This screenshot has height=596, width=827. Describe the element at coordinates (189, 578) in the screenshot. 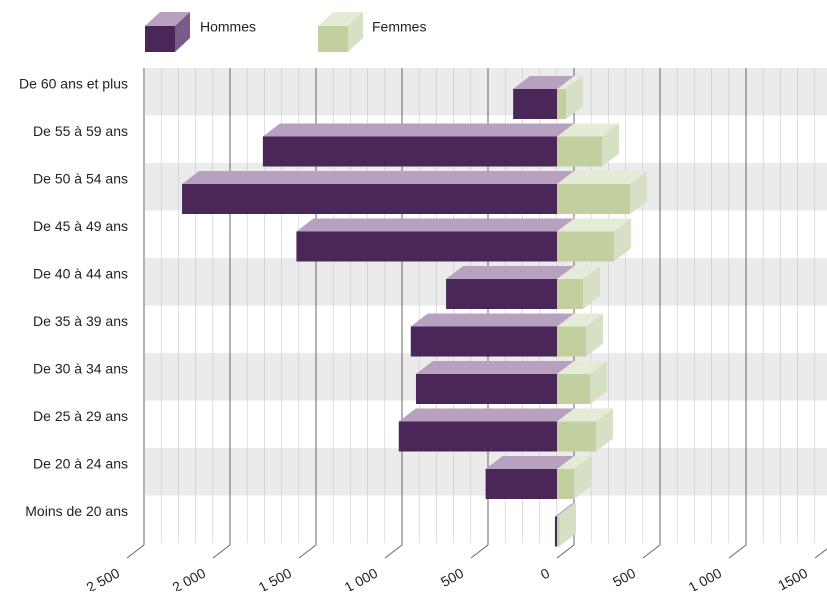

I see `x-tick-label: 2 000` at that location.